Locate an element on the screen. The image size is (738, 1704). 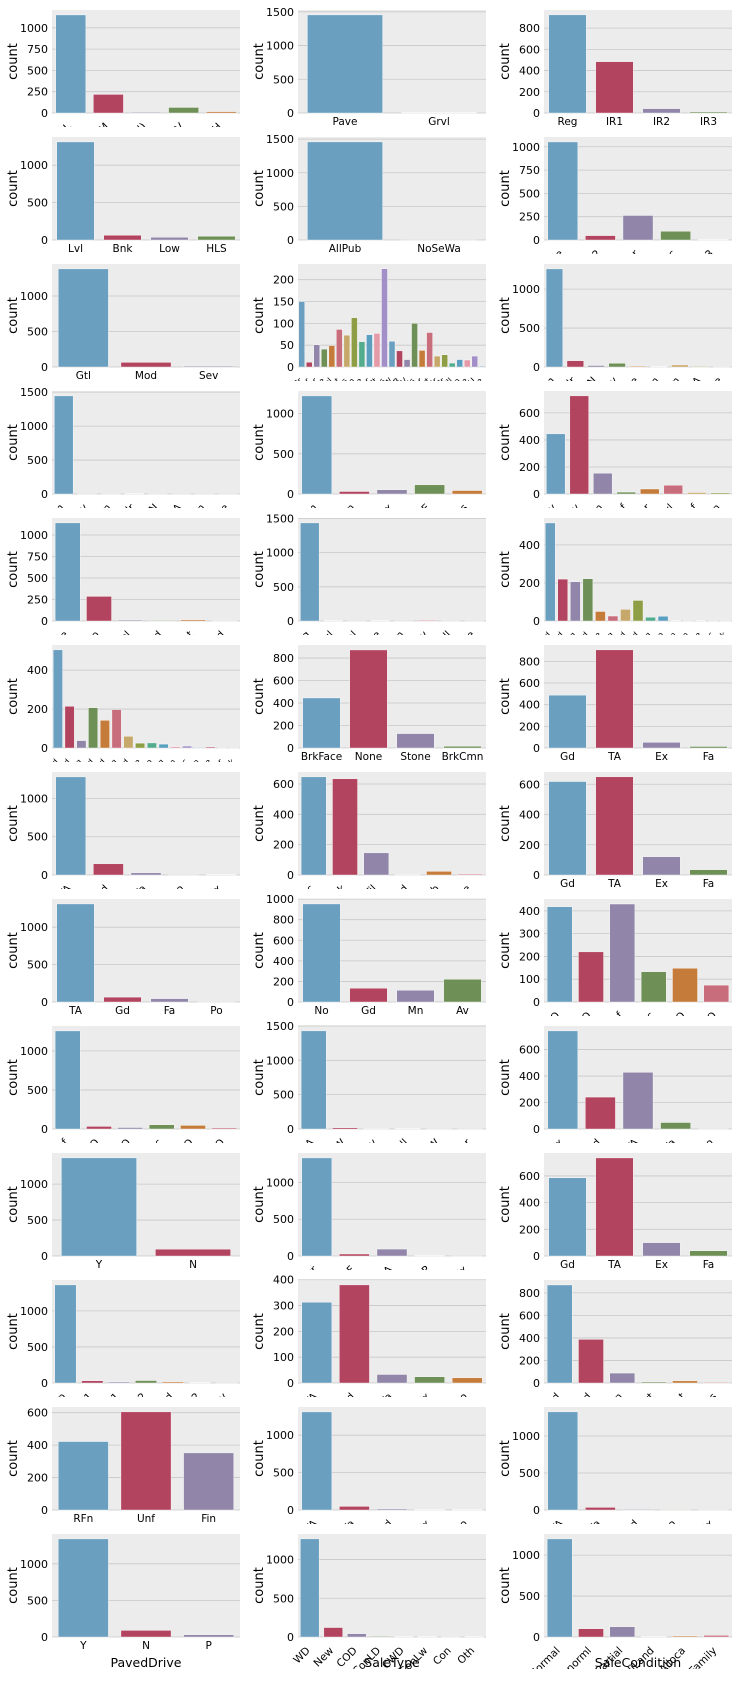
bar-1Fam is located at coordinates (317, 445).